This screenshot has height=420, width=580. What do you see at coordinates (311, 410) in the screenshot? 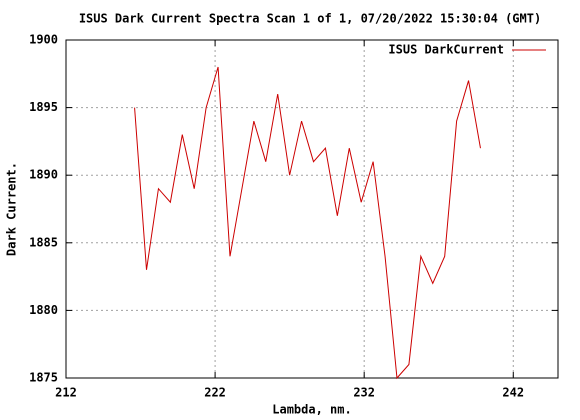
I see `x-axis-label: Lambda, nm.` at bounding box center [311, 410].